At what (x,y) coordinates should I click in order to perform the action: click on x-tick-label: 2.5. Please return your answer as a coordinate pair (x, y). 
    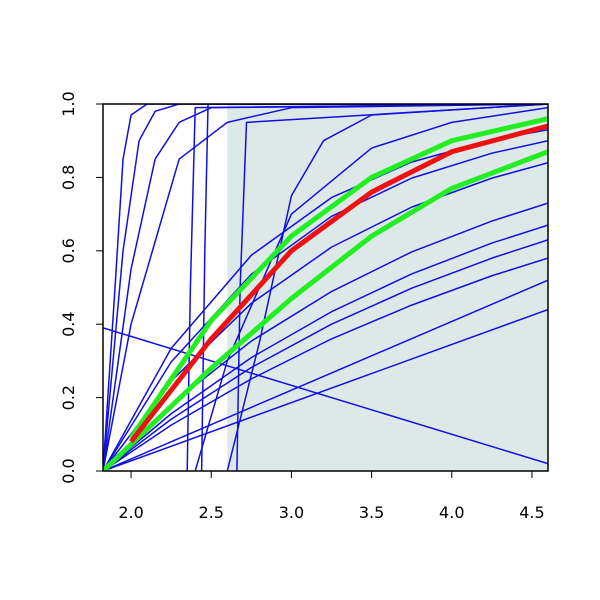
    Looking at the image, I should click on (211, 512).